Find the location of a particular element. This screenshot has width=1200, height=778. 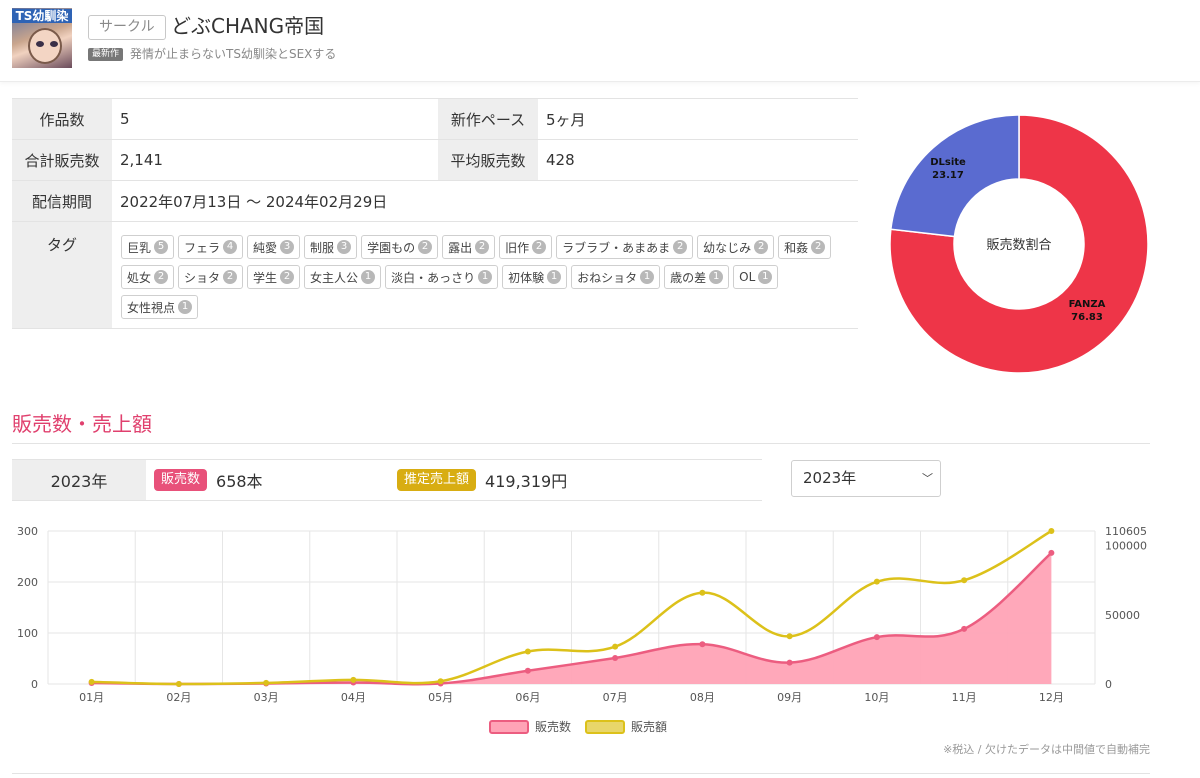

tag-item: 学生 2 is located at coordinates (274, 277).